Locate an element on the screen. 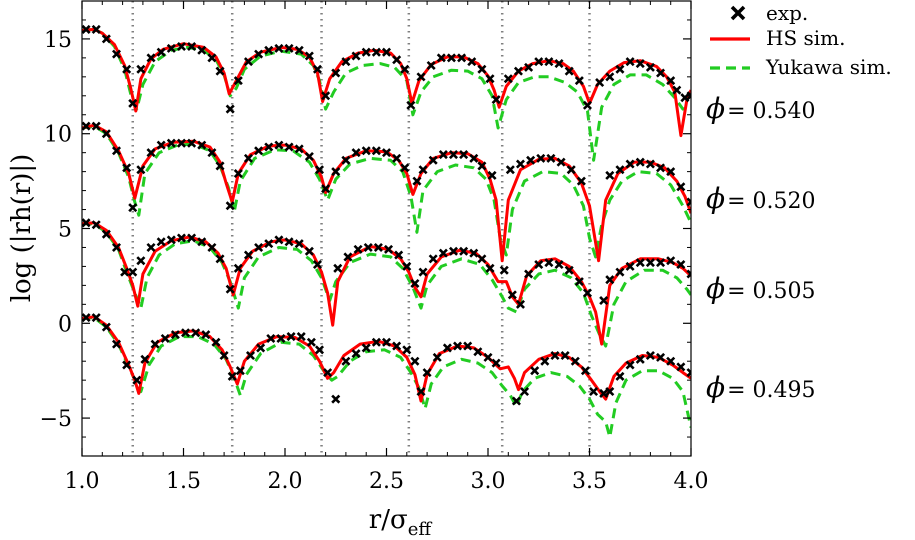  phi-label-2: ϕ= 0.505 is located at coordinates (761, 288).